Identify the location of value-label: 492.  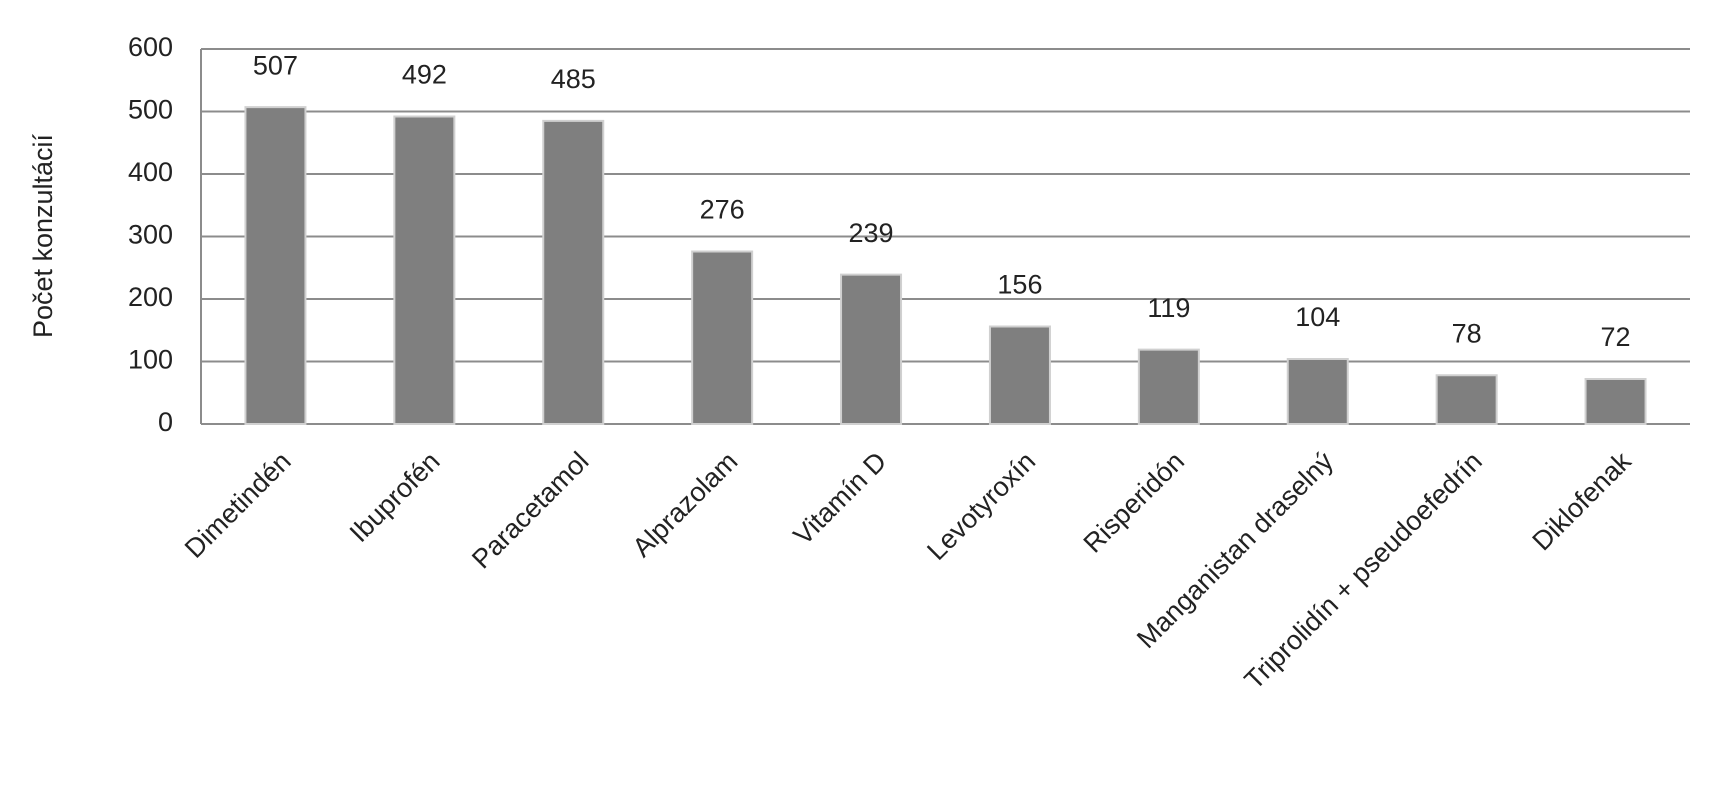
(424, 75).